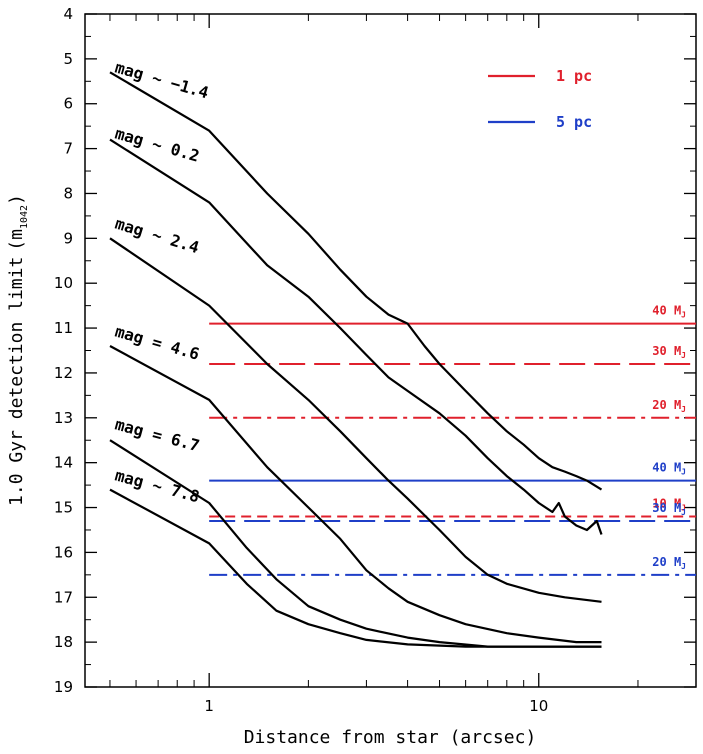  What do you see at coordinates (209, 706) in the screenshot?
I see `x-tick-label: 1` at bounding box center [209, 706].